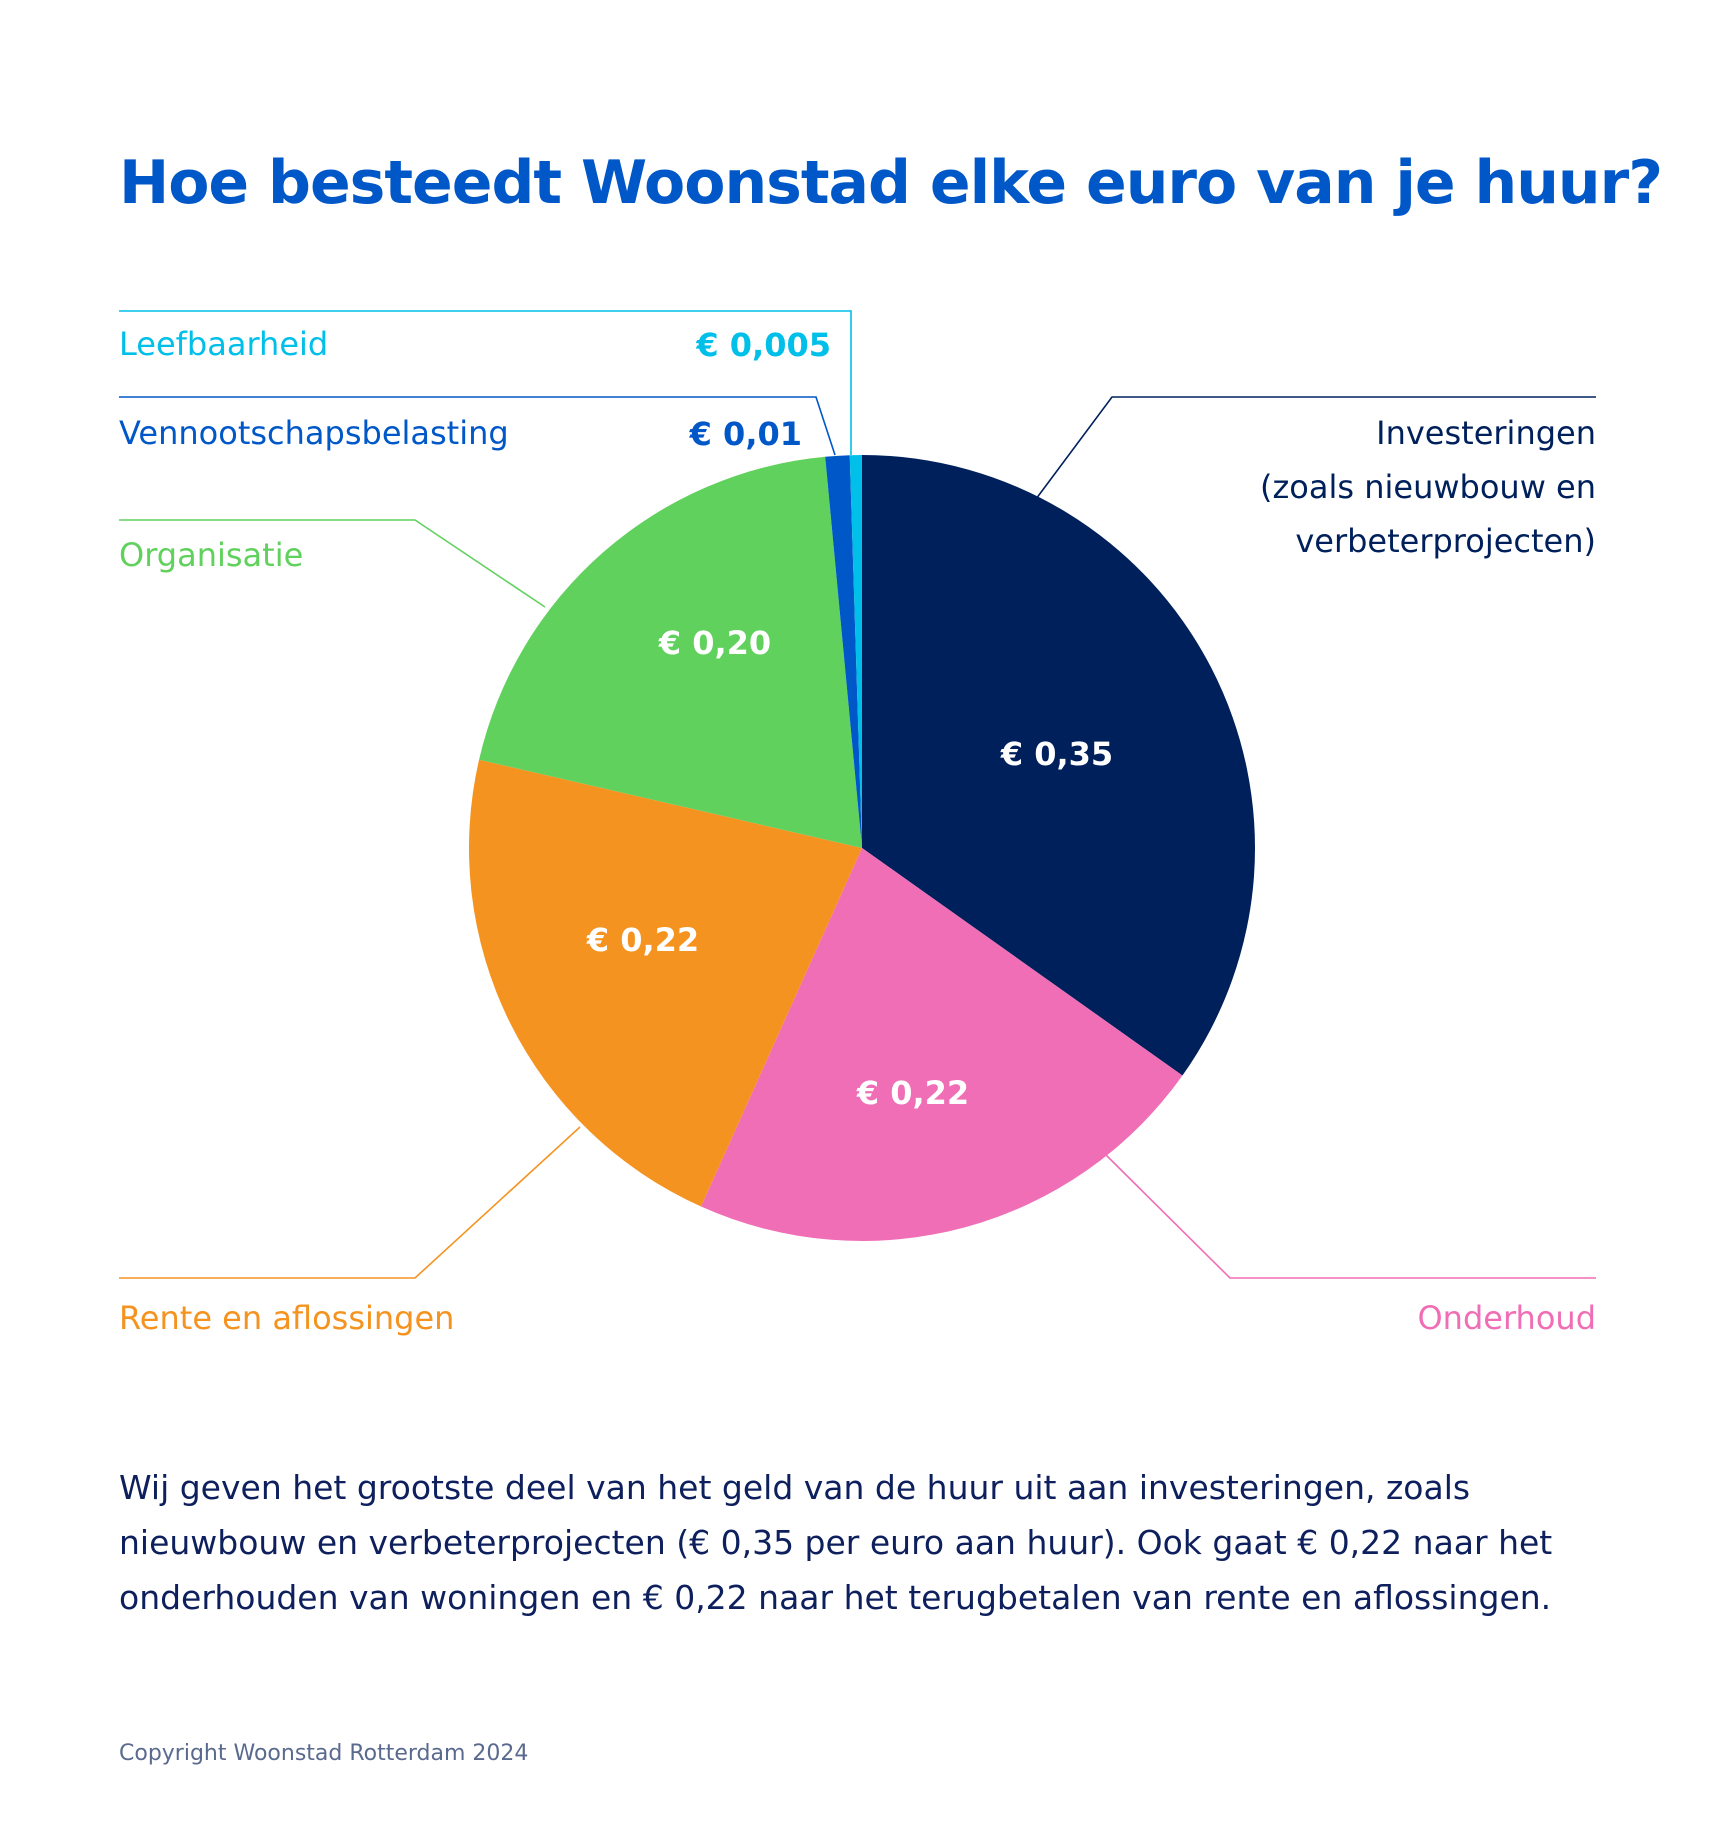  I want to click on data-label-organisatie: € 0,20, so click(715, 643).